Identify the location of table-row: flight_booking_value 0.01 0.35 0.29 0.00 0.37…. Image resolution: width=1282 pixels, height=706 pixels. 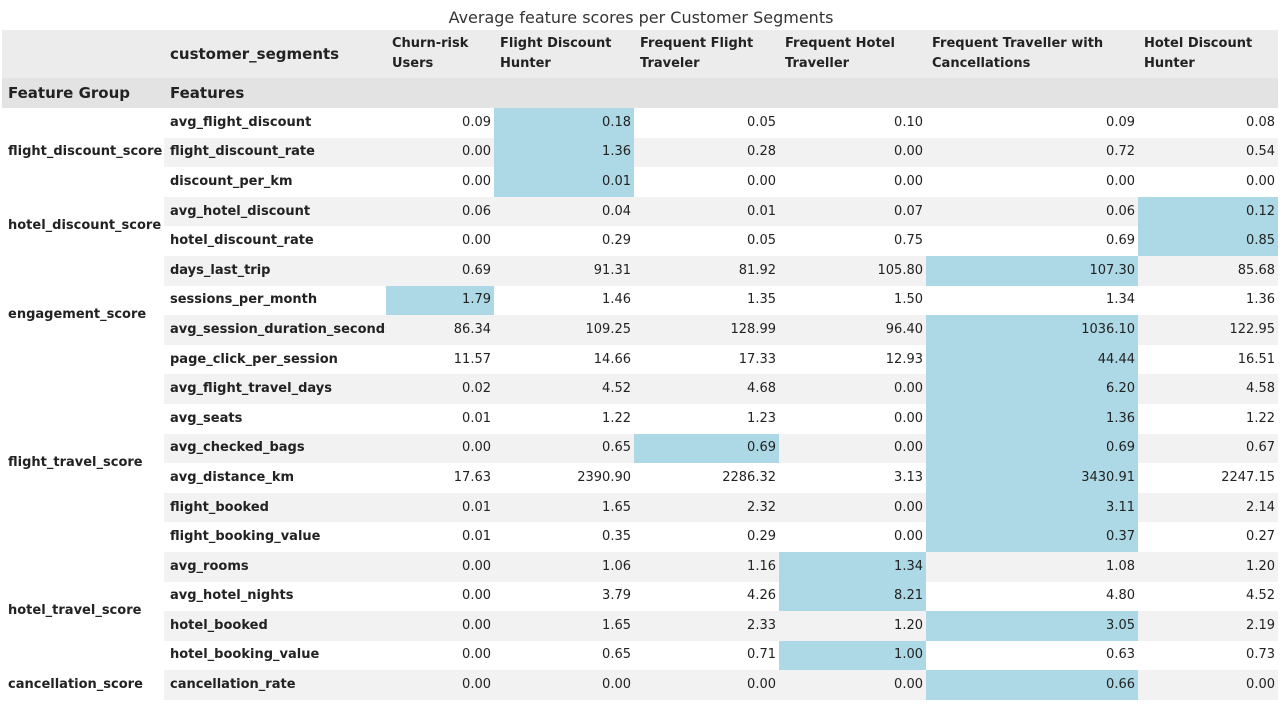
(640, 537).